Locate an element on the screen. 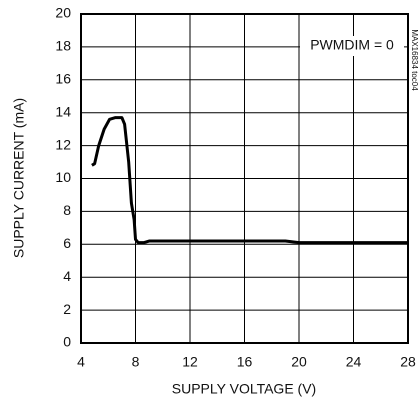 The image size is (420, 402). annotation: PWMDIM = 0 is located at coordinates (352, 45).